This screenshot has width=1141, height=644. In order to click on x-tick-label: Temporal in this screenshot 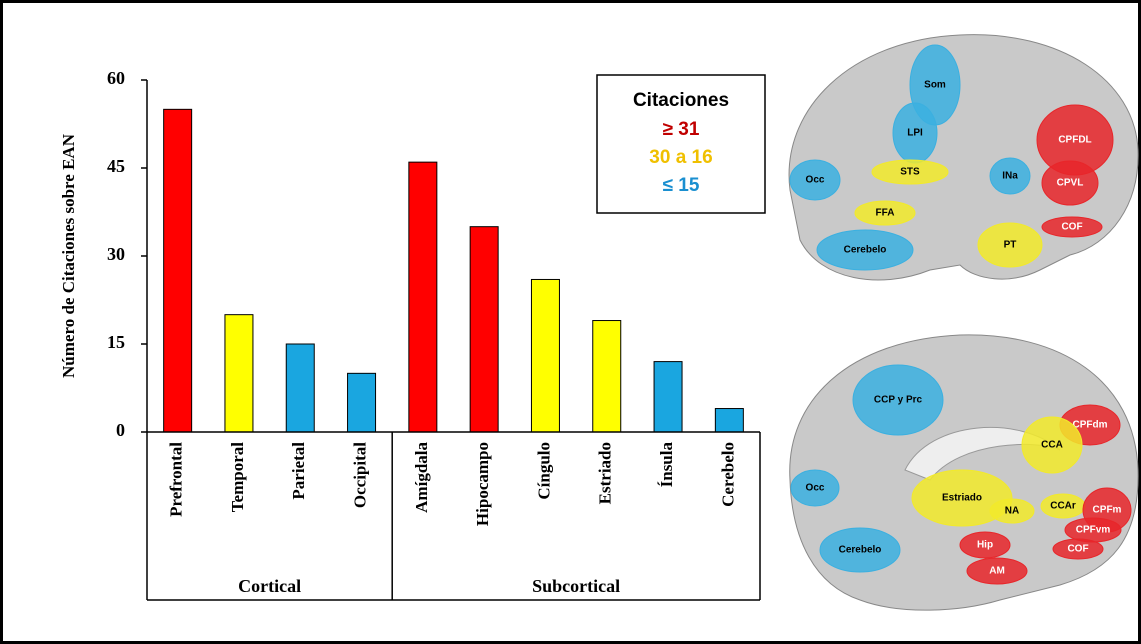, I will do `click(237, 477)`.